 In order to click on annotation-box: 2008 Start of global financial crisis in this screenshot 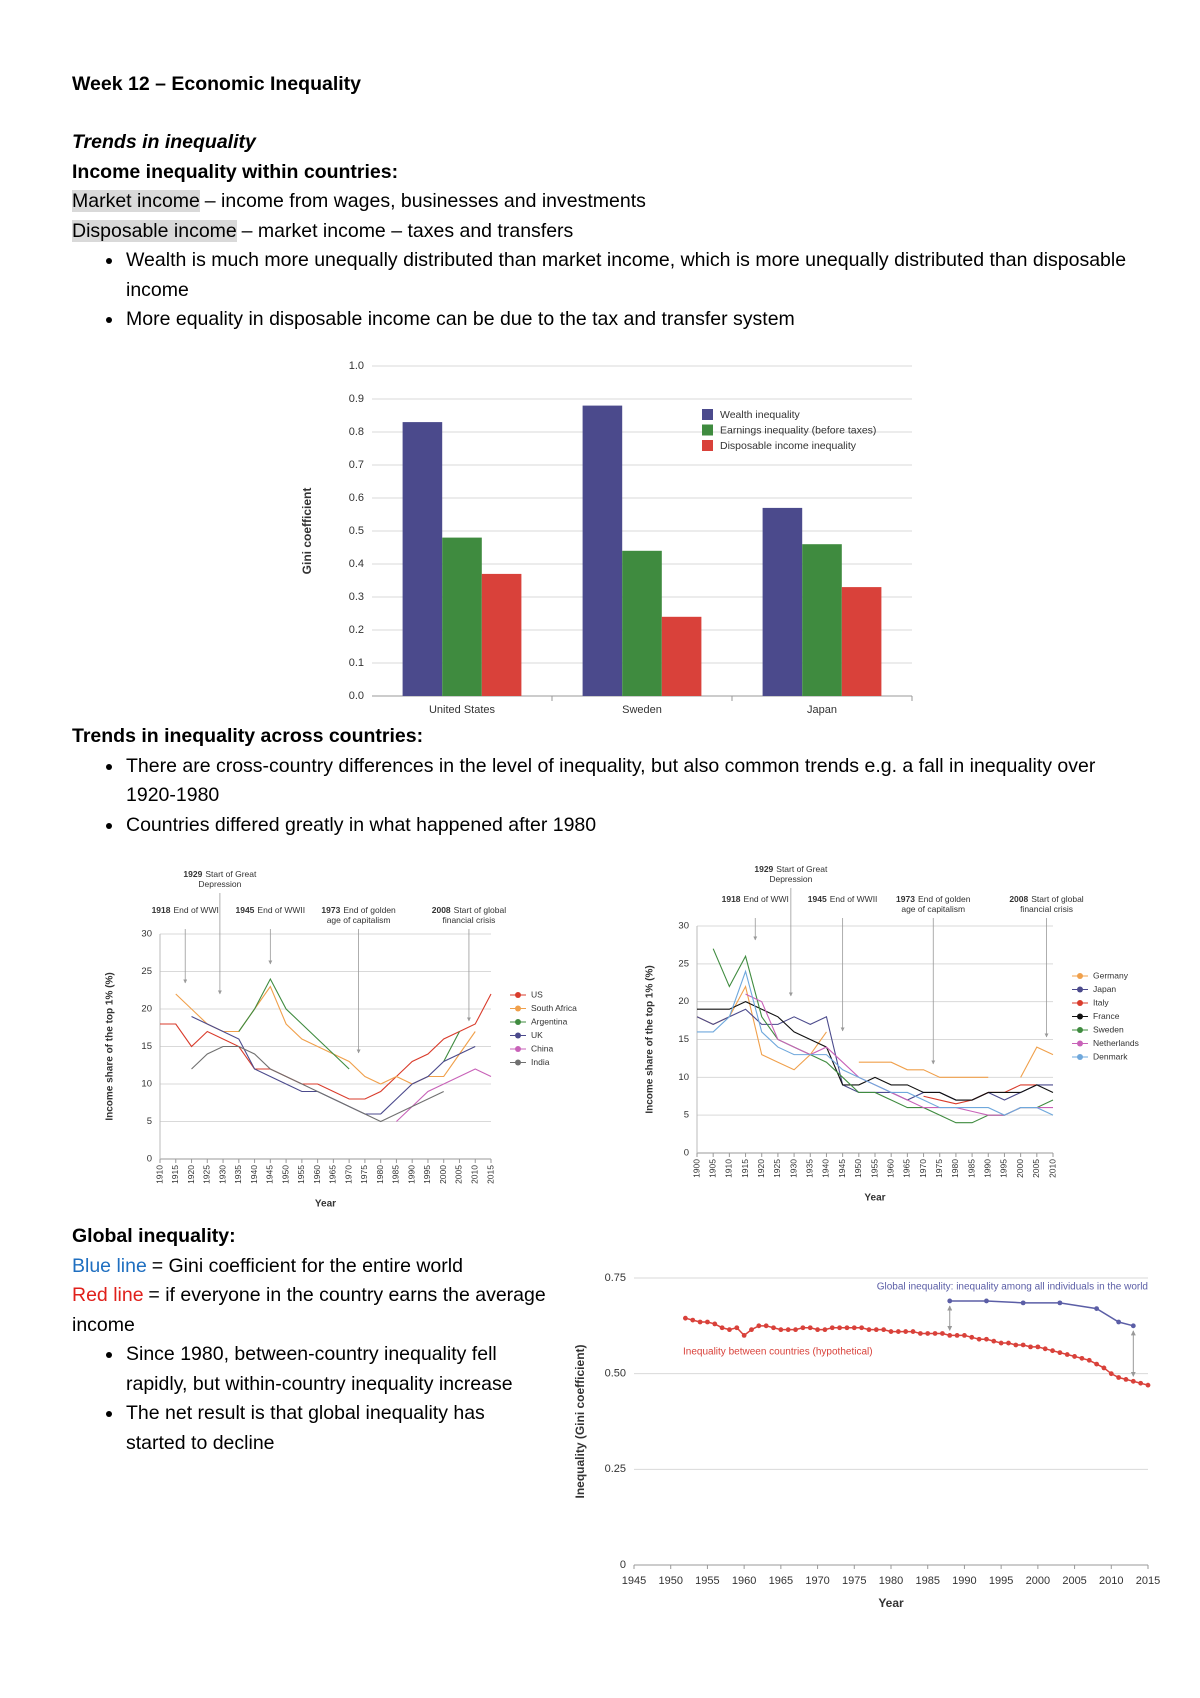, I will do `click(1046, 904)`.